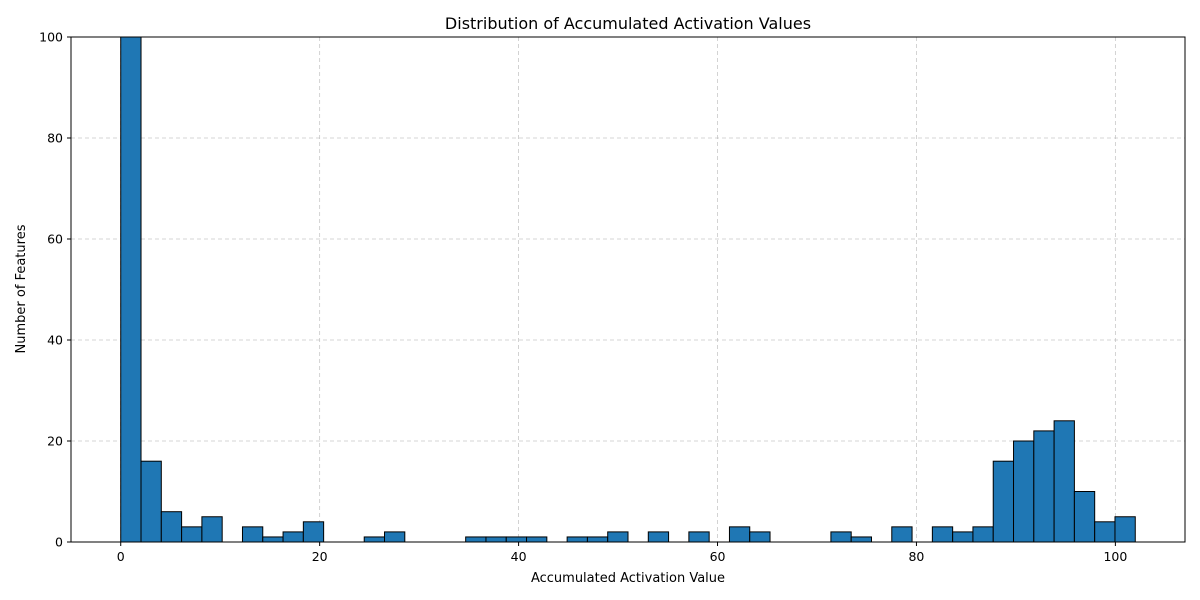  What do you see at coordinates (320, 556) in the screenshot?
I see `x-tick-label: 20` at bounding box center [320, 556].